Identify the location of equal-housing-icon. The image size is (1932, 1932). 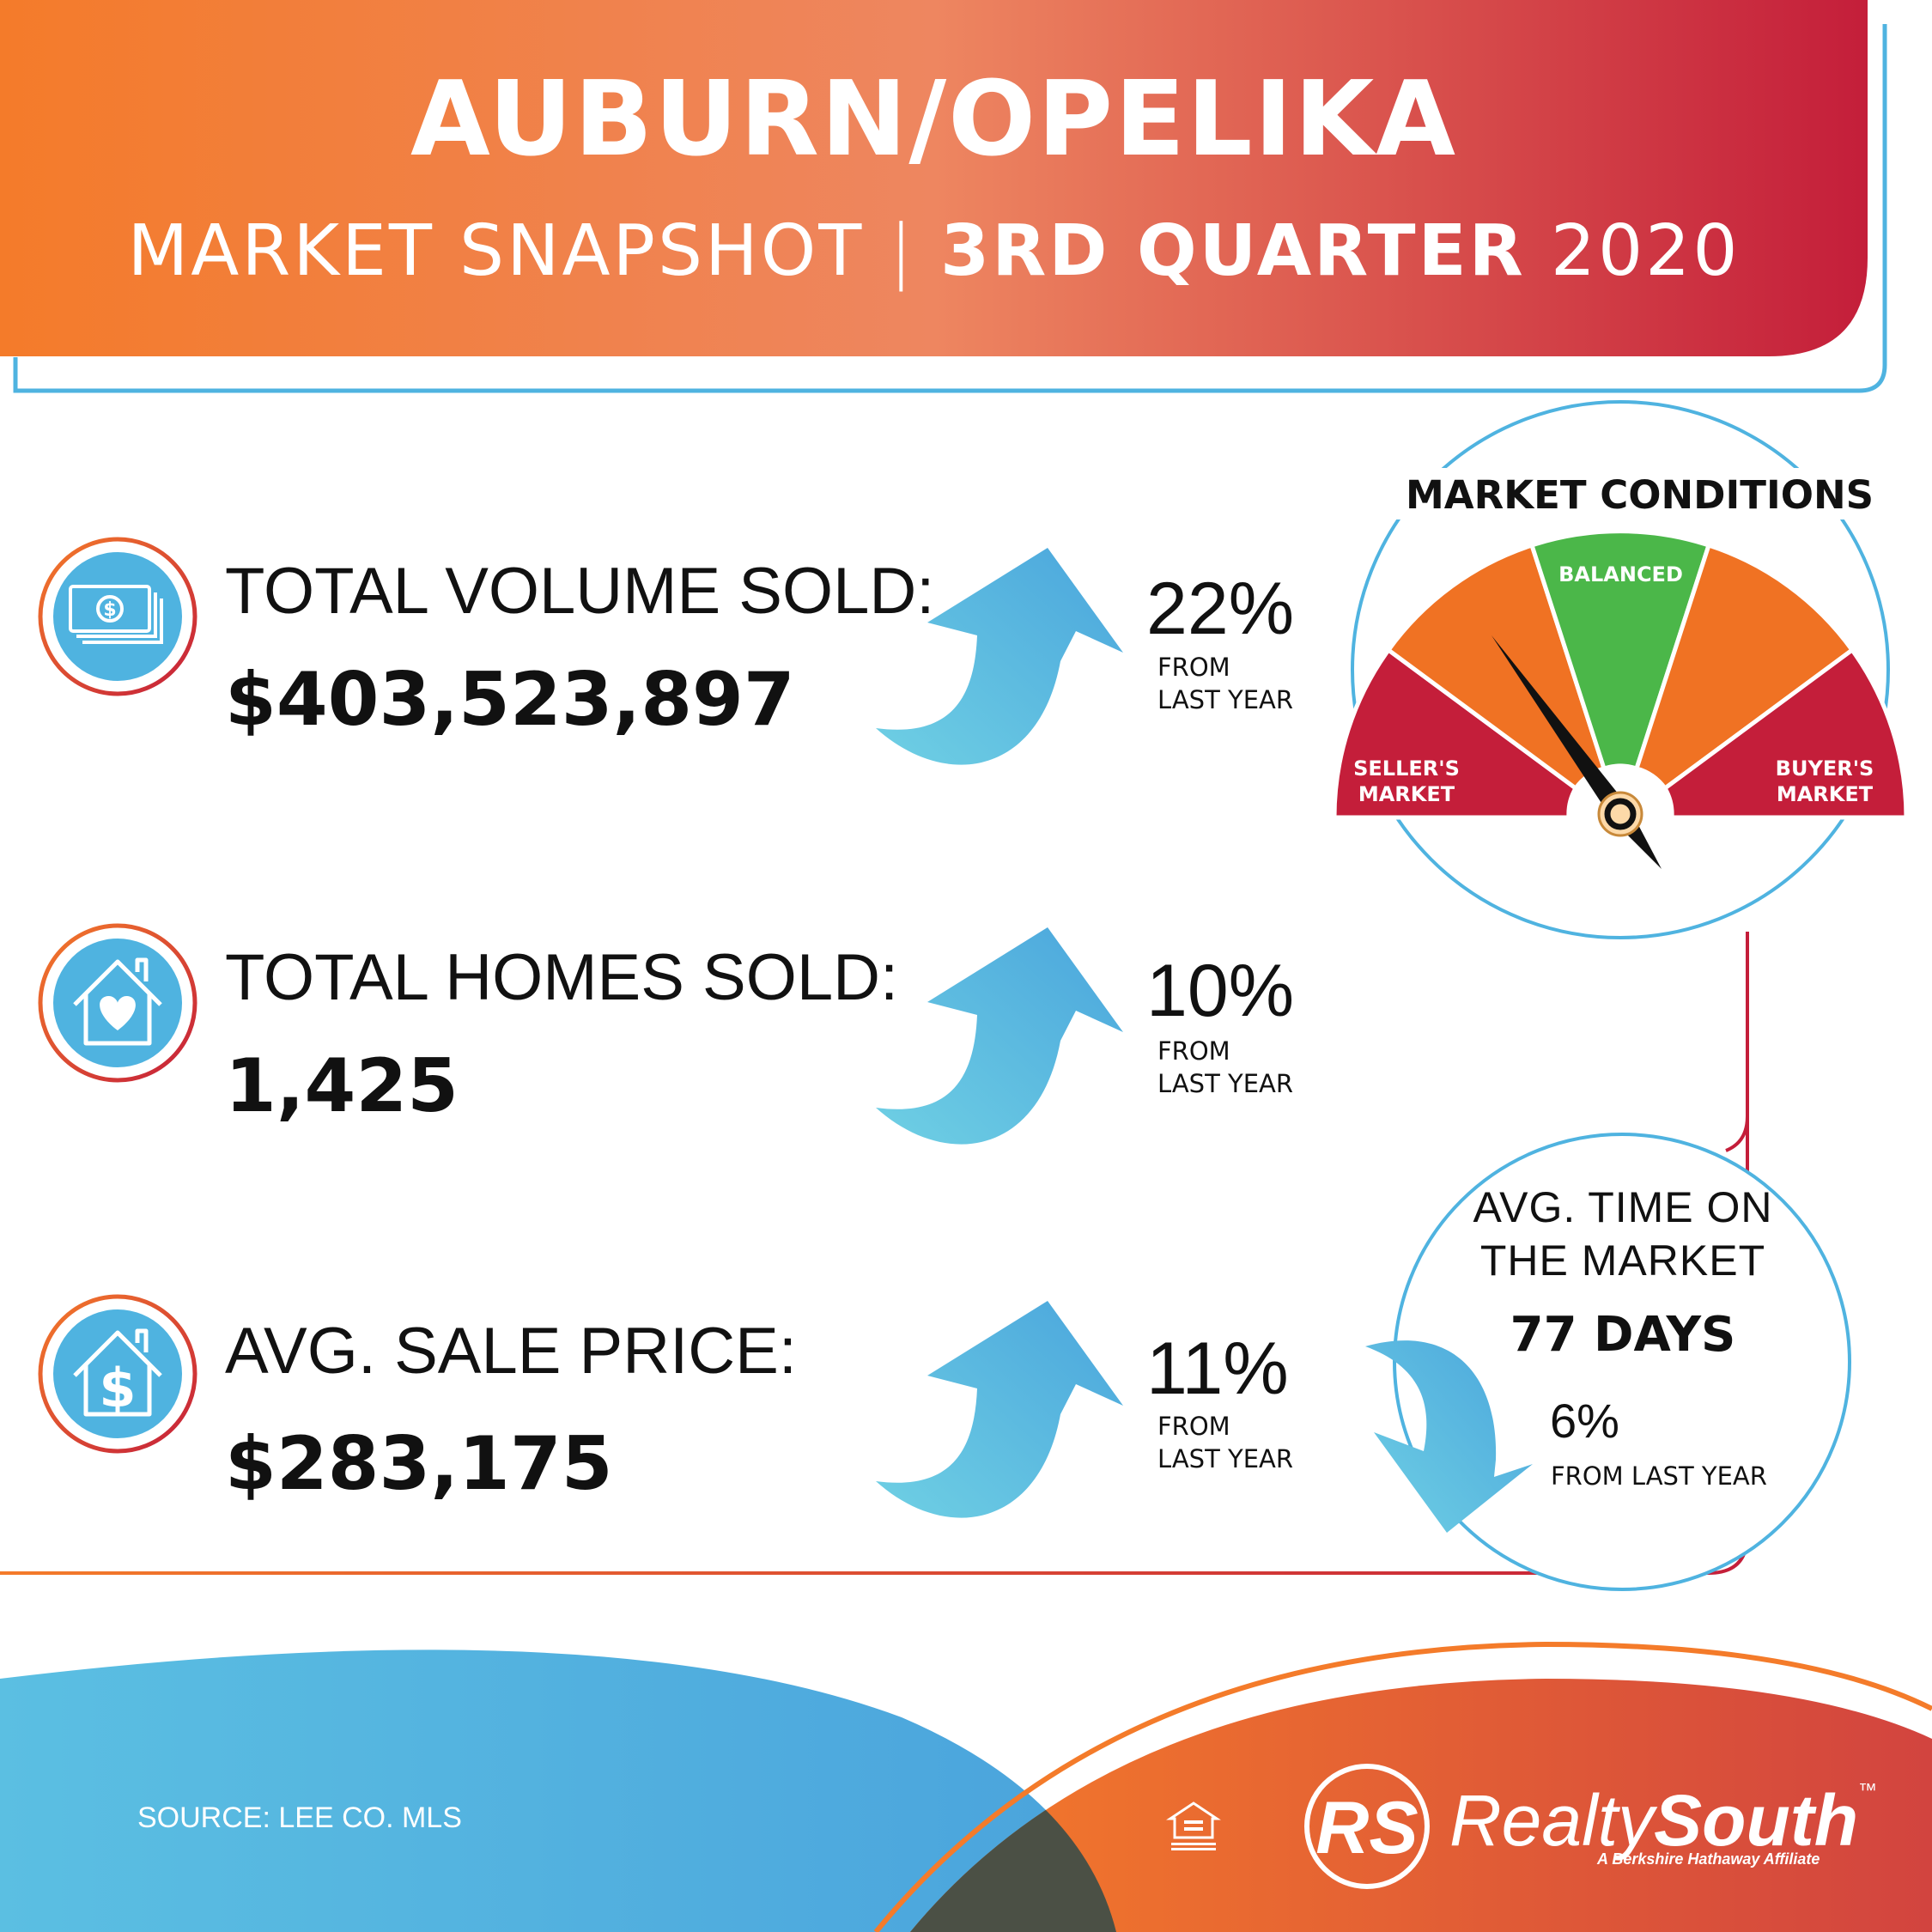
(1193, 1826).